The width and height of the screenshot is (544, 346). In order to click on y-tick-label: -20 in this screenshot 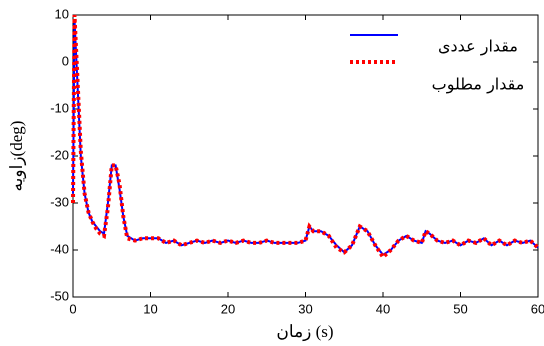, I will do `click(59, 154)`.